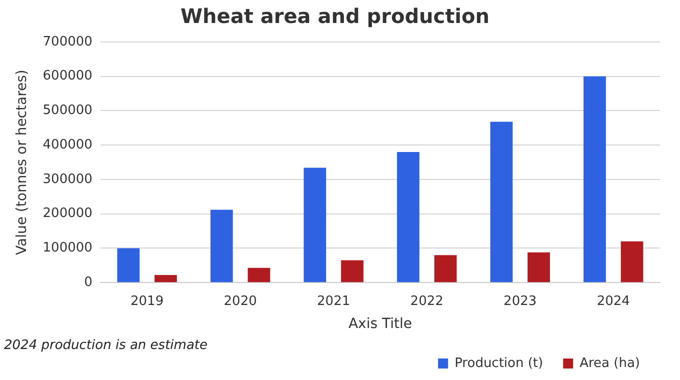  Describe the element at coordinates (67, 144) in the screenshot. I see `y-tick-label: 400000` at that location.